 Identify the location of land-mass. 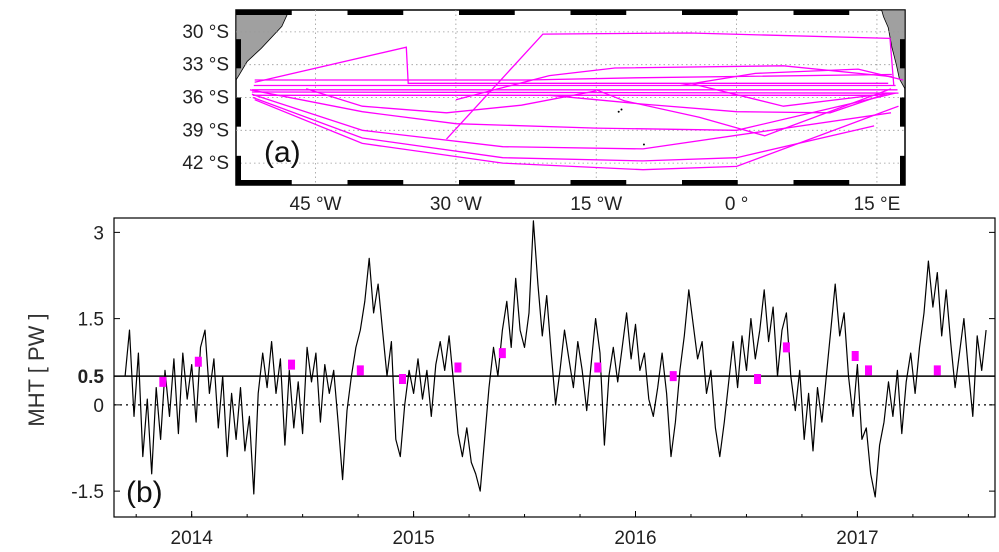
(893, 50).